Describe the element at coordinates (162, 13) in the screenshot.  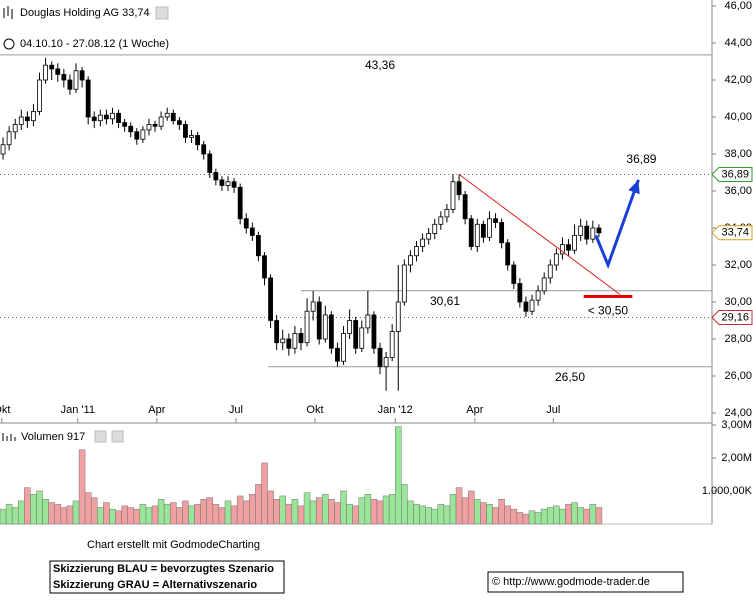
I see `settings-button` at that location.